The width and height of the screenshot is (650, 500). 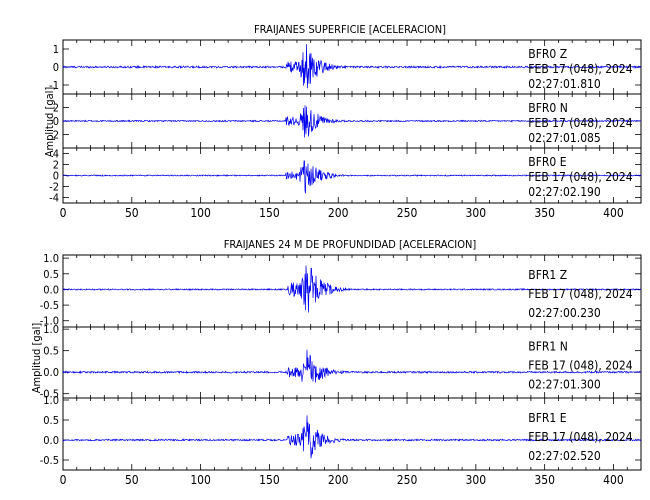 What do you see at coordinates (547, 162) in the screenshot?
I see `trace-station-label: BFR0 E` at bounding box center [547, 162].